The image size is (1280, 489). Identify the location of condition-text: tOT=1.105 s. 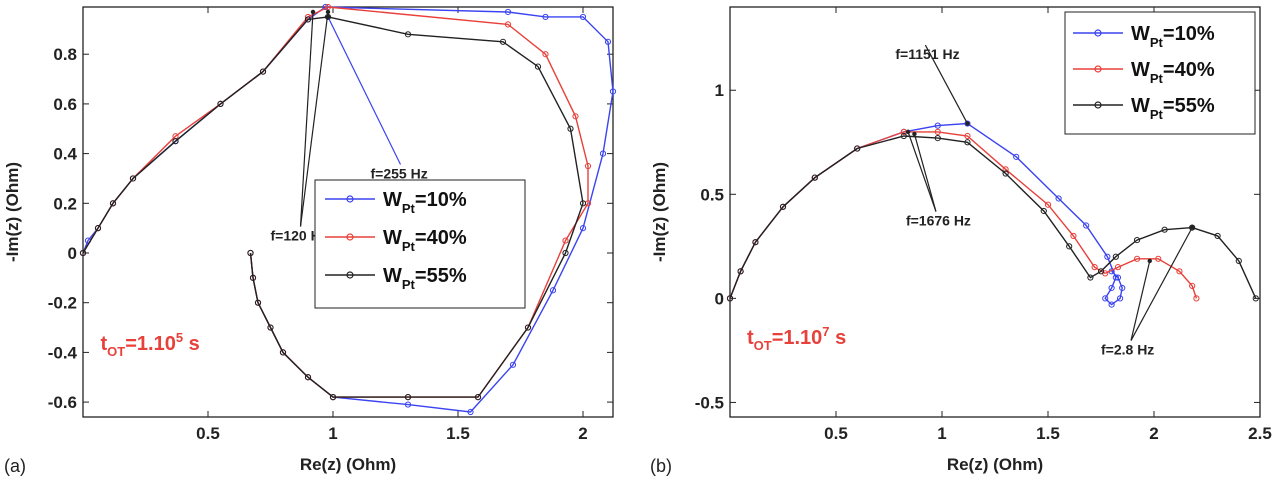
(150, 344).